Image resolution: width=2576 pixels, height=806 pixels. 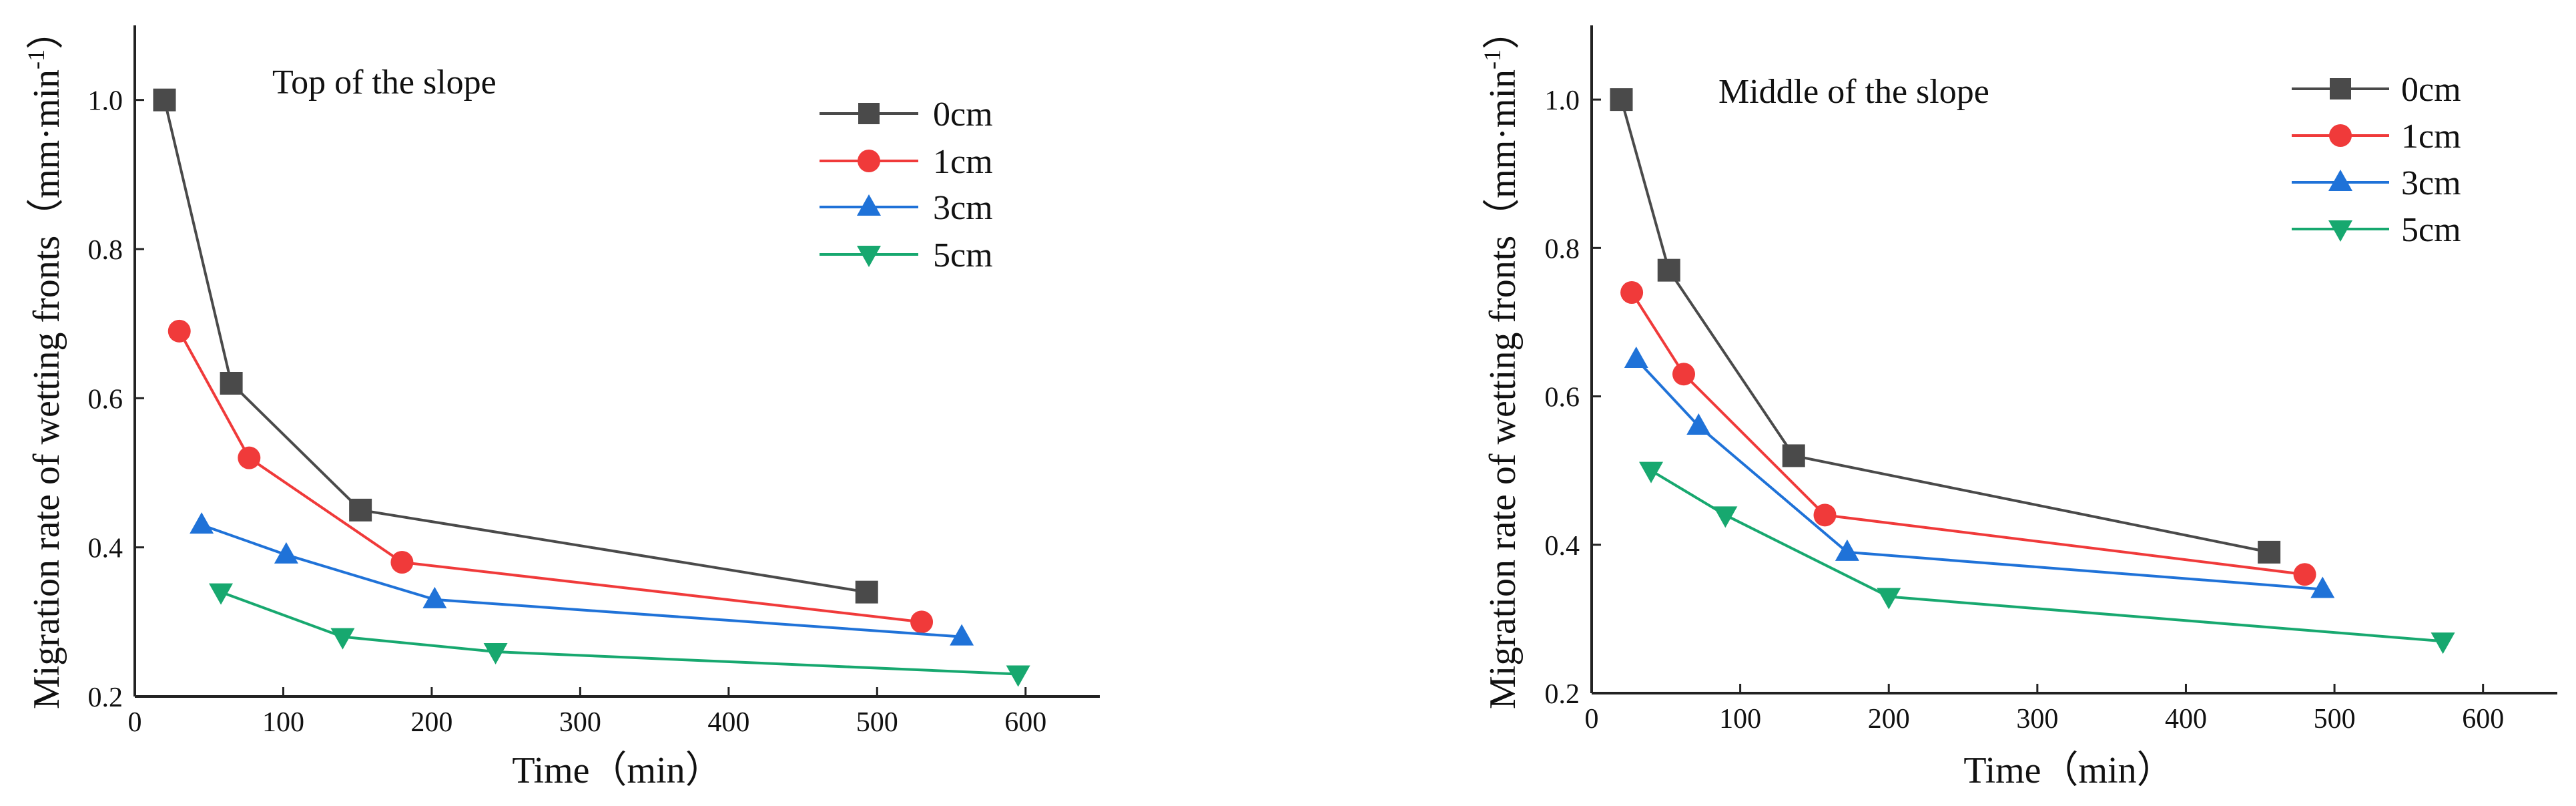 What do you see at coordinates (105, 697) in the screenshot?
I see `y-tick-label: 0.2` at bounding box center [105, 697].